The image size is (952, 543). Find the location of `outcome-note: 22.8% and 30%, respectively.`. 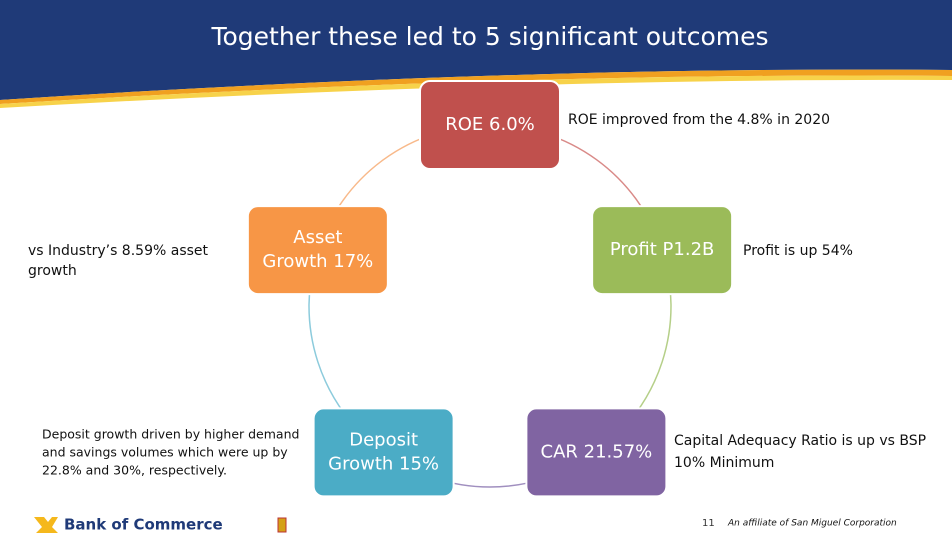

outcome-note: 22.8% and 30%, respectively. is located at coordinates (134, 470).